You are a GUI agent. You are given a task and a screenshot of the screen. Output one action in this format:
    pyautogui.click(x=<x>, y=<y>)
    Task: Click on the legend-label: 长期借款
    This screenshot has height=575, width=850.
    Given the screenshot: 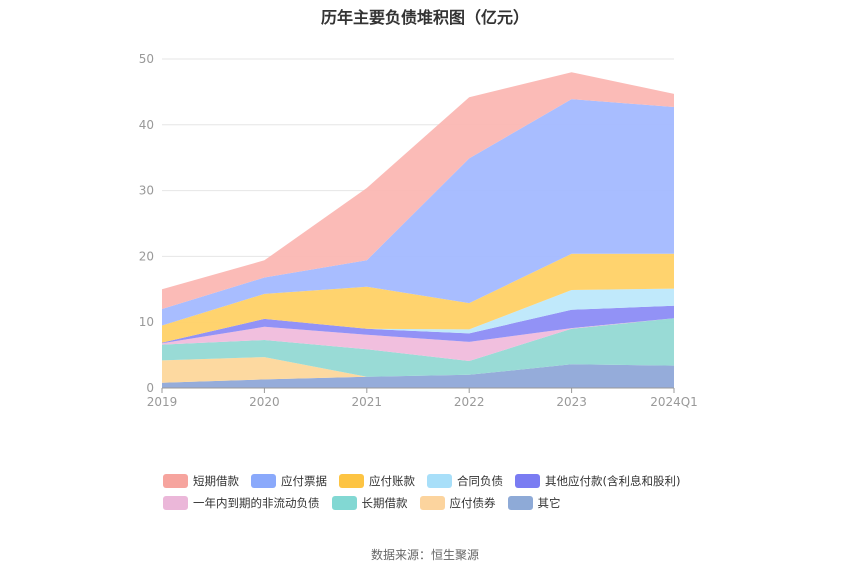 What is the action you would take?
    pyautogui.click(x=384, y=503)
    